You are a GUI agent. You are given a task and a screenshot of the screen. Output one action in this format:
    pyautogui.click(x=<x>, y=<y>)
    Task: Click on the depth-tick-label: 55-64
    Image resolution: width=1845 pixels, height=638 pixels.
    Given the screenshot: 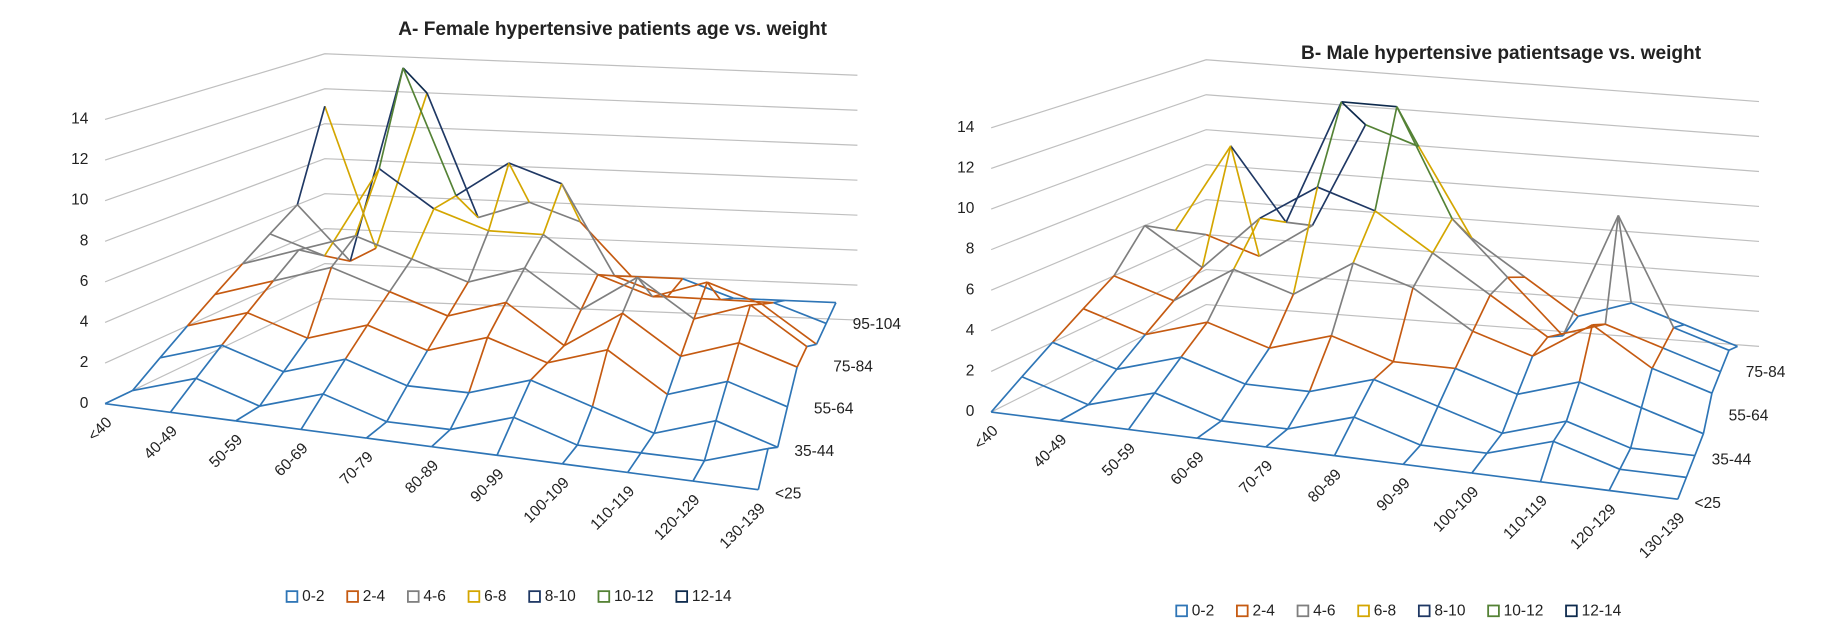 What is the action you would take?
    pyautogui.click(x=1749, y=416)
    